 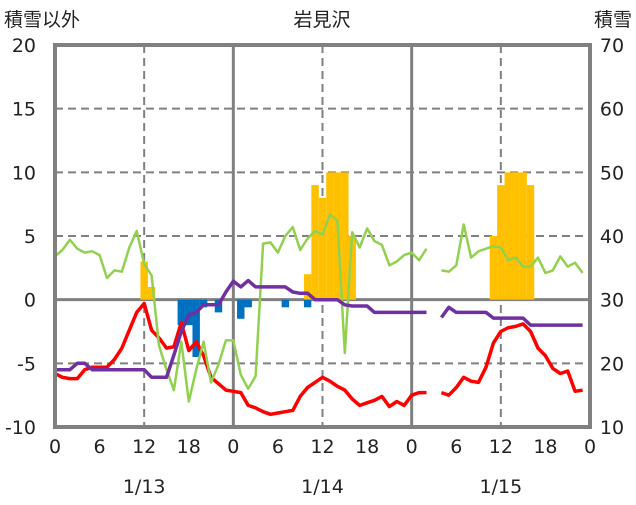 What do you see at coordinates (612, 364) in the screenshot?
I see `right-tick-label: 20` at bounding box center [612, 364].